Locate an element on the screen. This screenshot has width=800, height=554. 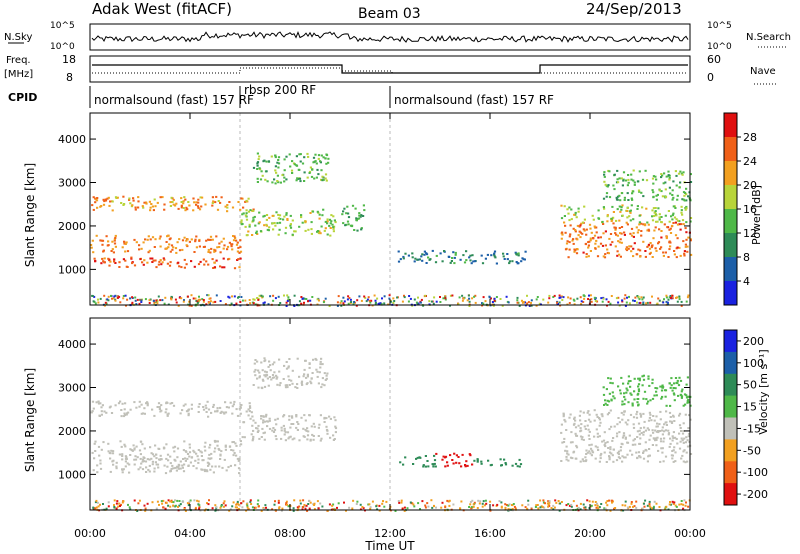
colorbar-tick-label: 15 is located at coordinates (750, 407).